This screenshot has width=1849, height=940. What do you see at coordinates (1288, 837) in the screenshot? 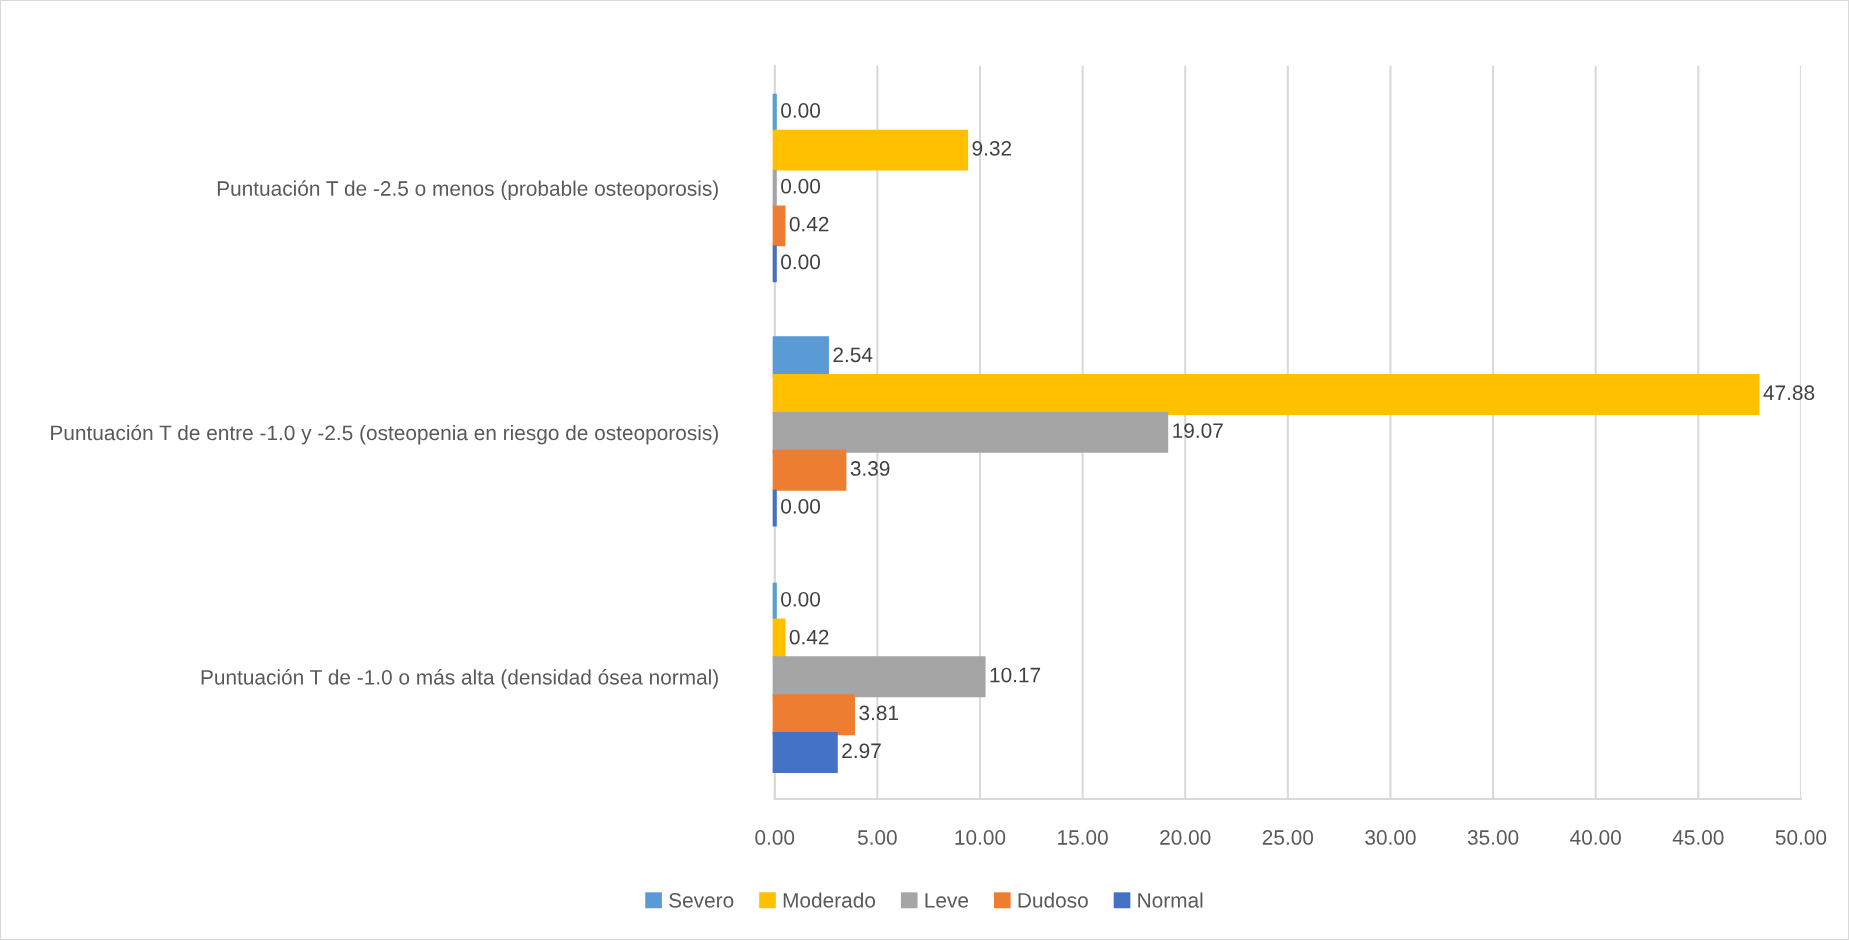
I see `x-tick-label: 25.00` at bounding box center [1288, 837].